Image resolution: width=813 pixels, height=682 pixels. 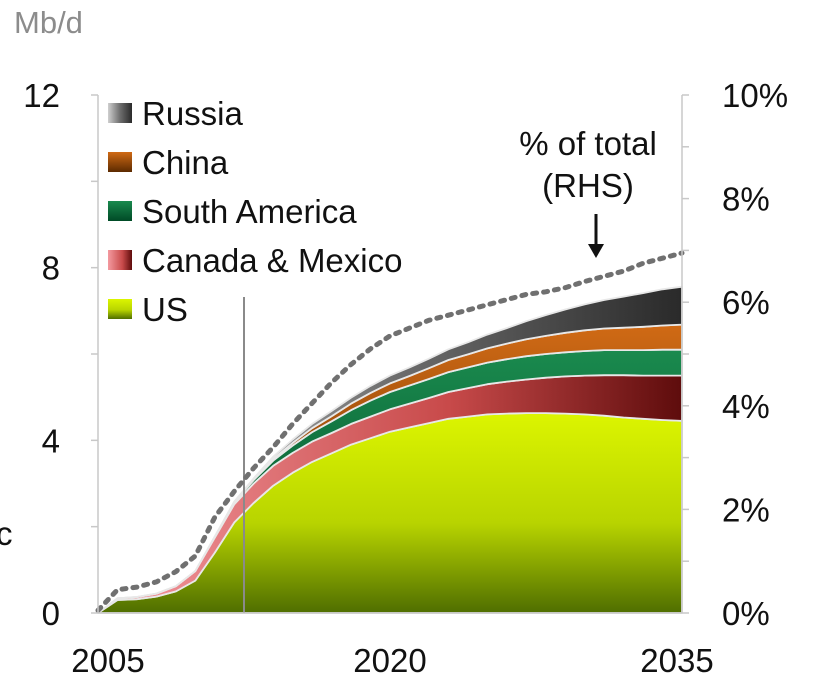 I want to click on y-right-tick-label: 6%, so click(x=746, y=302).